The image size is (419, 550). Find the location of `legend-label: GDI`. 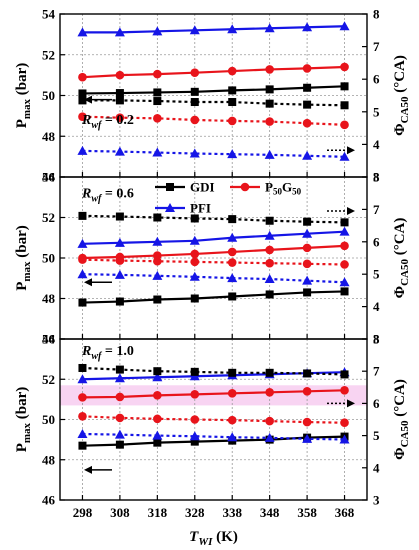

legend-label: GDI is located at coordinates (202, 187).